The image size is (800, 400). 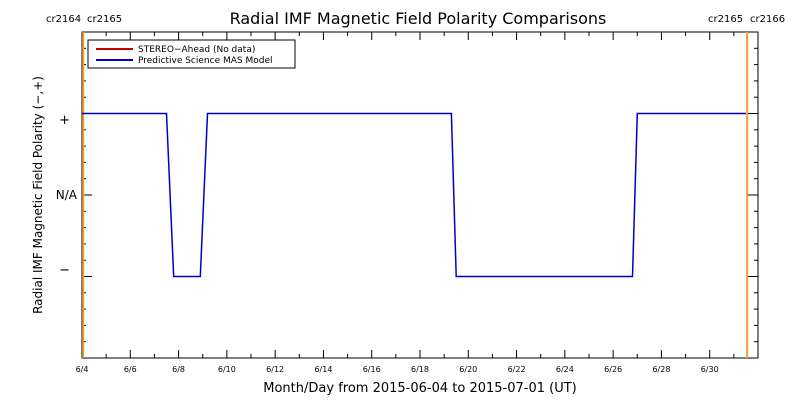 What do you see at coordinates (275, 369) in the screenshot?
I see `x-tick-label: 6/12` at bounding box center [275, 369].